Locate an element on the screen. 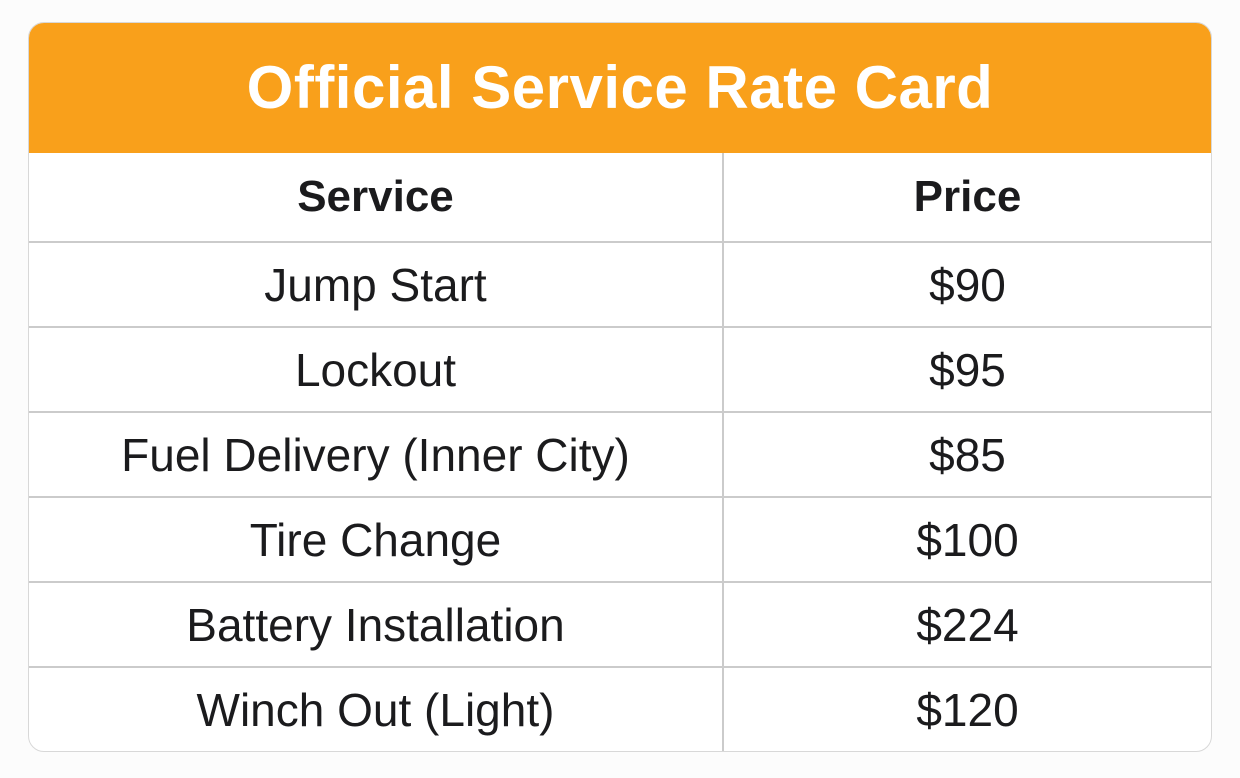 The image size is (1240, 778). service-cell: Battery Installation is located at coordinates (376, 624).